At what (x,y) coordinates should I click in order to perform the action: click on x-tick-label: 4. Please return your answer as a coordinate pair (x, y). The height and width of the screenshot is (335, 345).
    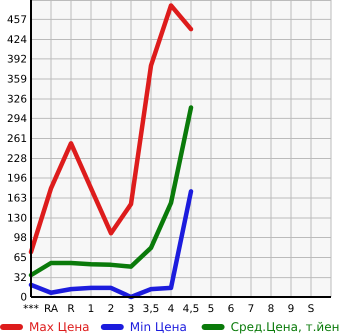
    Looking at the image, I should click on (171, 309).